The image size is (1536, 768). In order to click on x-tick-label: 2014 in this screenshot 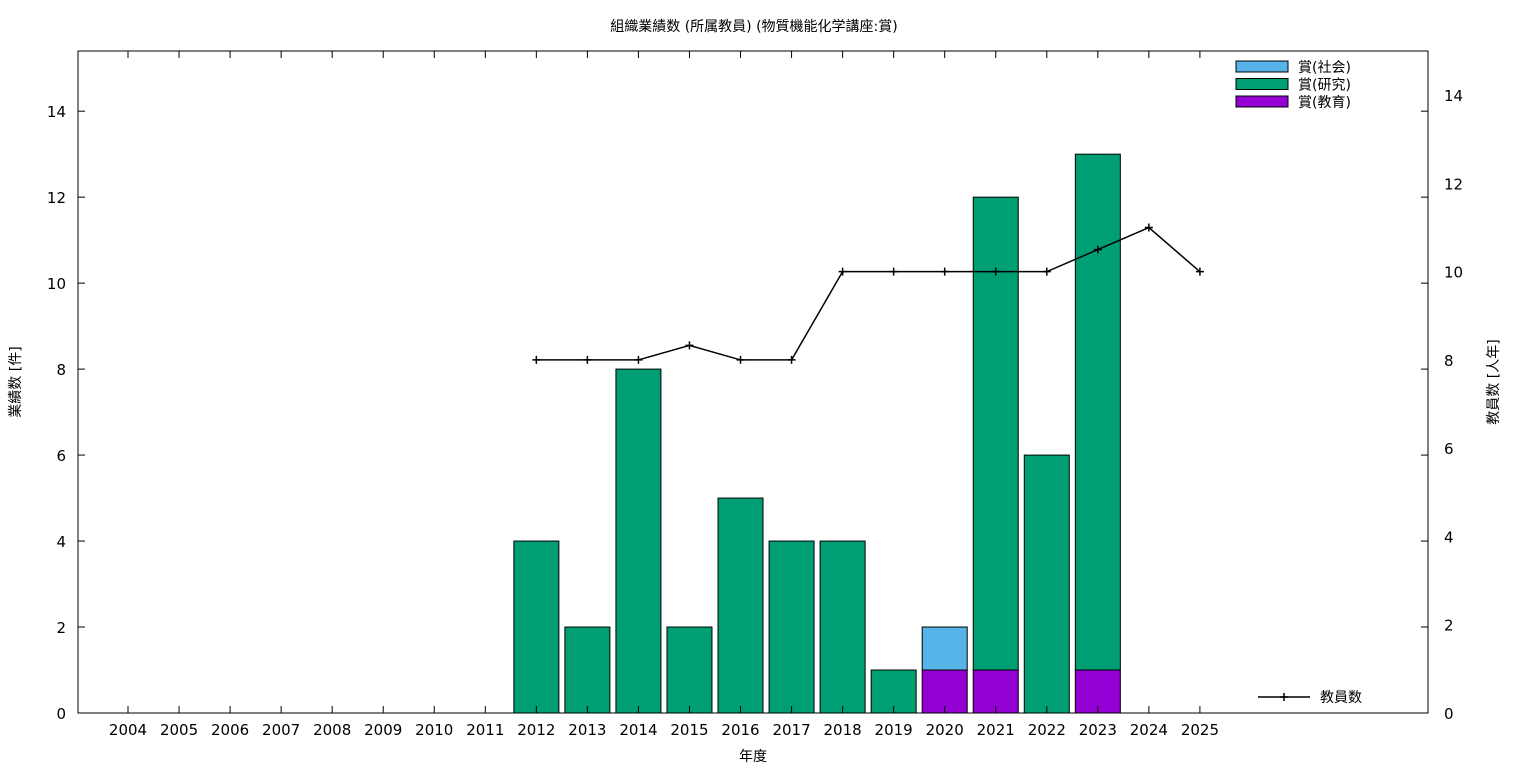, I will do `click(638, 730)`.